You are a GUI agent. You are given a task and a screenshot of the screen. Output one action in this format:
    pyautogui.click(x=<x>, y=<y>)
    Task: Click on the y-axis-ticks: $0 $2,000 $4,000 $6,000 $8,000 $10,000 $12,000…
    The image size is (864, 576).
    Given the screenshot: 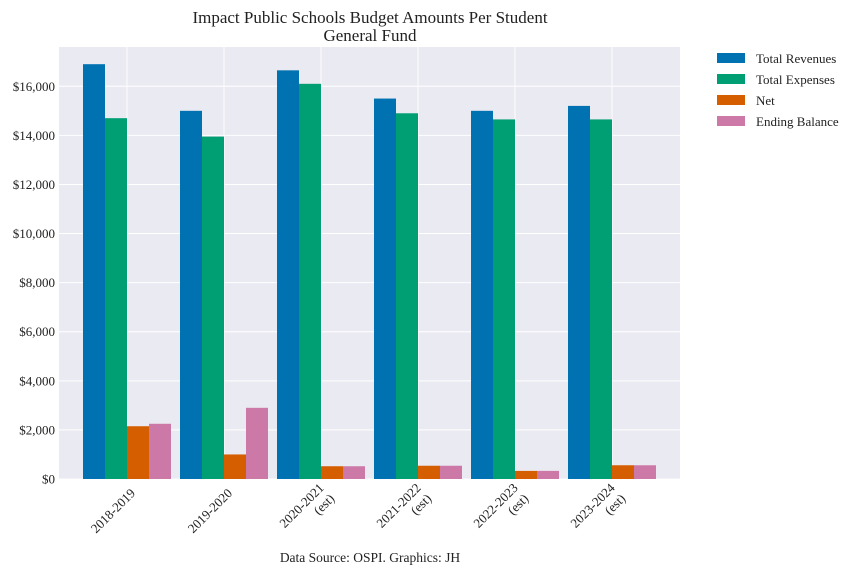 What is the action you would take?
    pyautogui.click(x=34, y=283)
    